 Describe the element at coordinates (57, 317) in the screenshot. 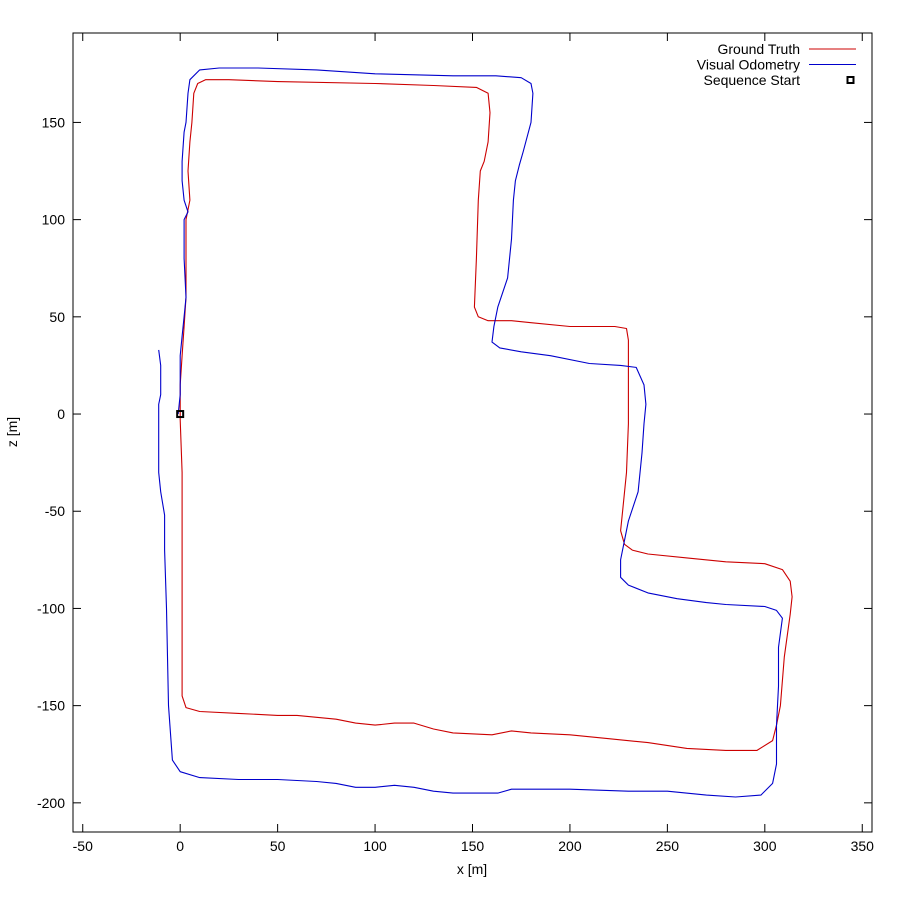

I see `y-tick-label: 50` at that location.